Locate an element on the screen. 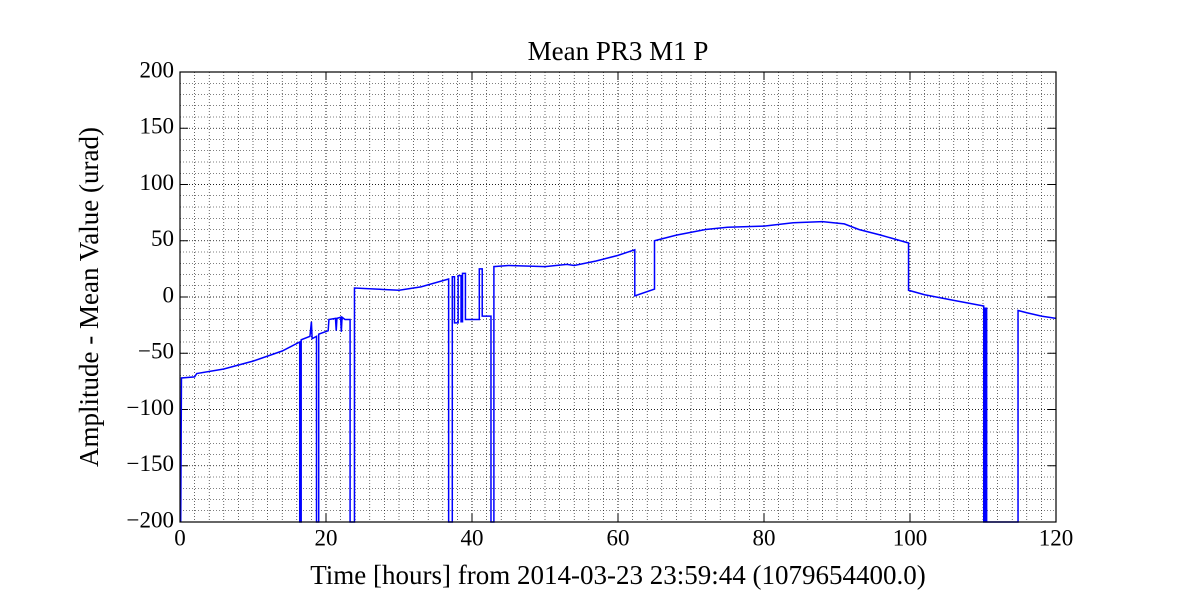 This screenshot has width=1200, height=600. x-tick-label: 80 is located at coordinates (764, 537).